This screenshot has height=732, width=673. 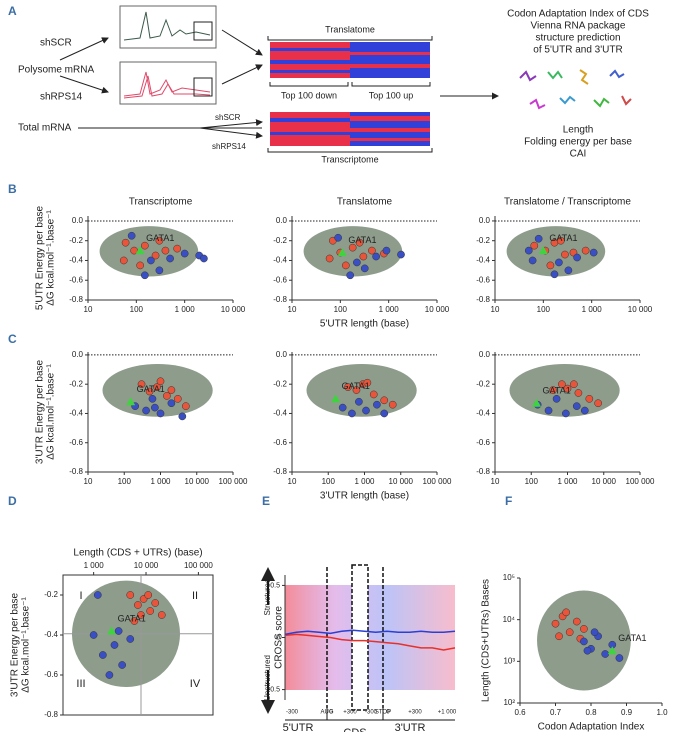 I want to click on marker, so click(x=342, y=252).